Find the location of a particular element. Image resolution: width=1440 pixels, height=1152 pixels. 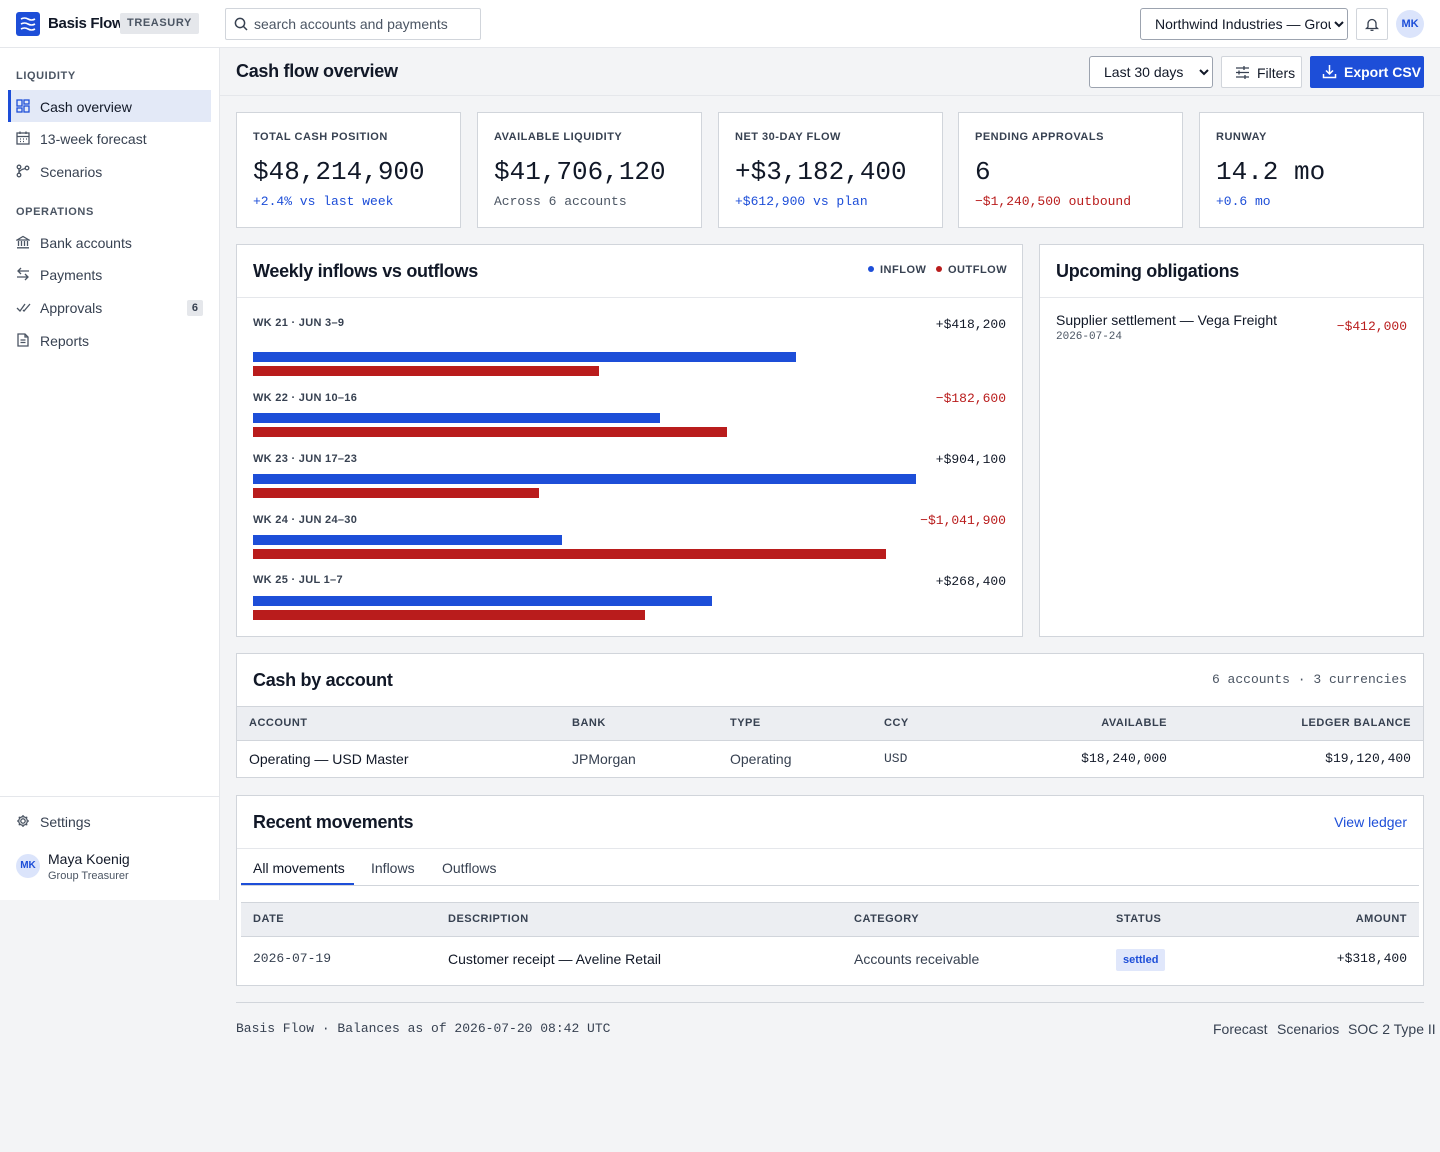

kpi-delta: −$1,240,500 outbound is located at coordinates (1053, 201).